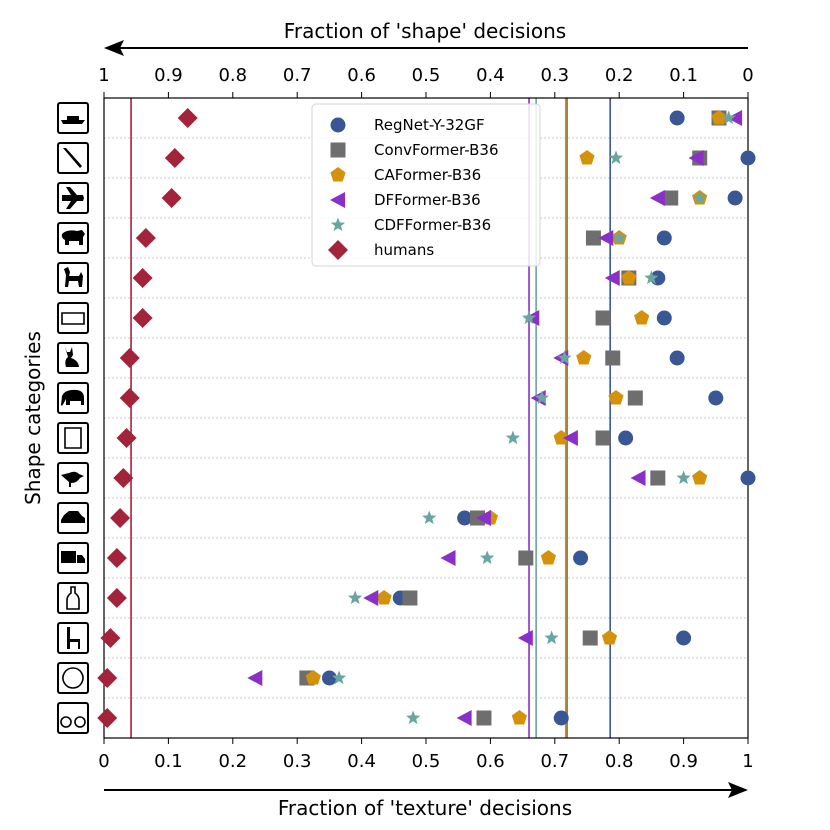  I want to click on point-cdfformer-b36-boat, so click(728, 117).